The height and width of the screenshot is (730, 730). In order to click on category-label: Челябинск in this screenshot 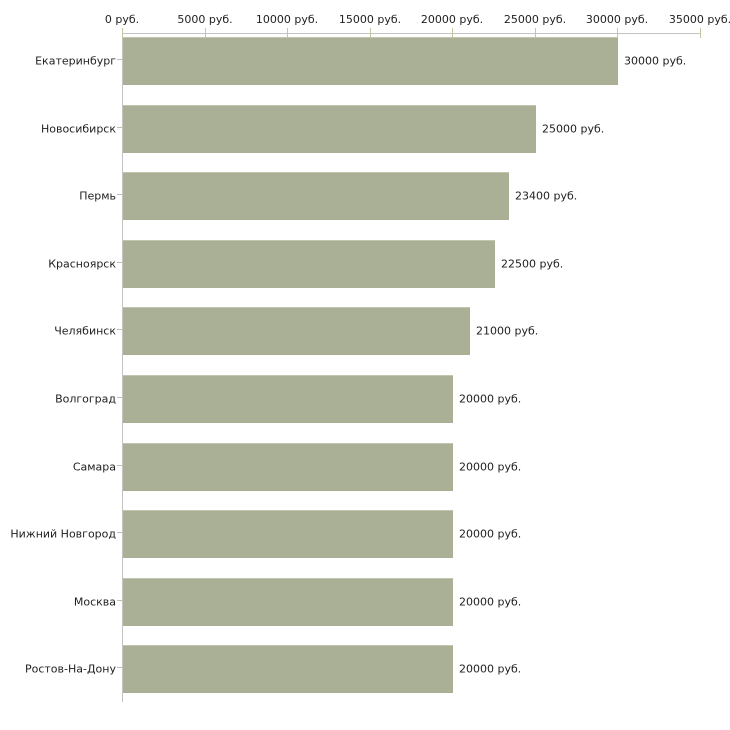, I will do `click(85, 331)`.